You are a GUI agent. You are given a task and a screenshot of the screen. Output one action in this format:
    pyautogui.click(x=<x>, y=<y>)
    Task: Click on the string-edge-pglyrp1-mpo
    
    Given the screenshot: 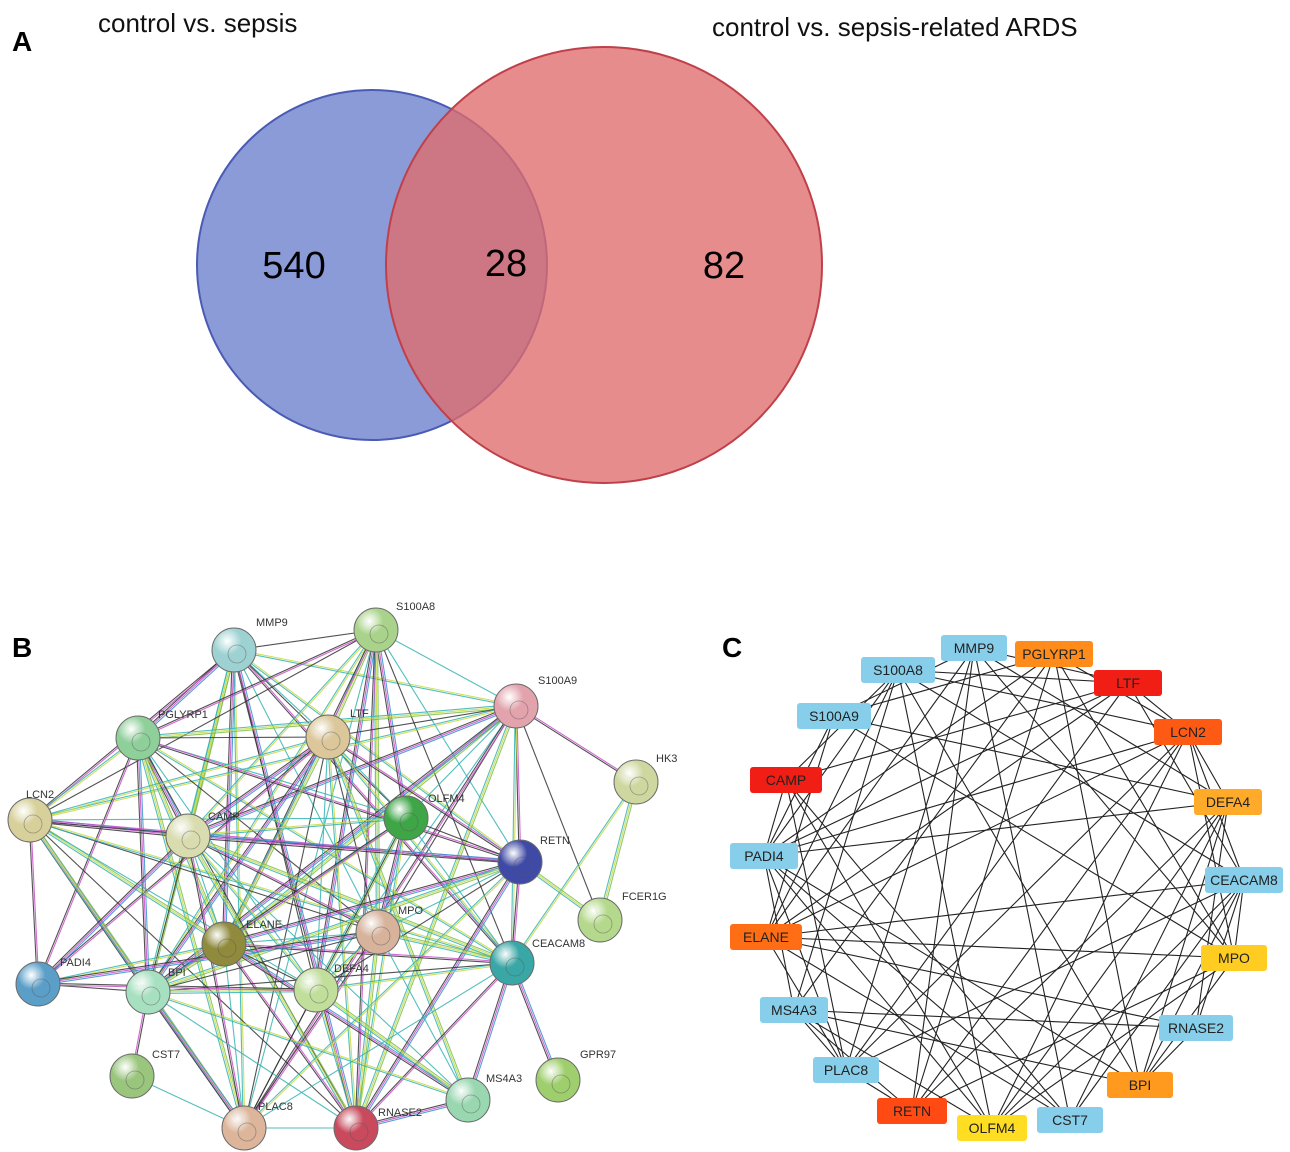 What is the action you would take?
    pyautogui.click(x=258, y=835)
    